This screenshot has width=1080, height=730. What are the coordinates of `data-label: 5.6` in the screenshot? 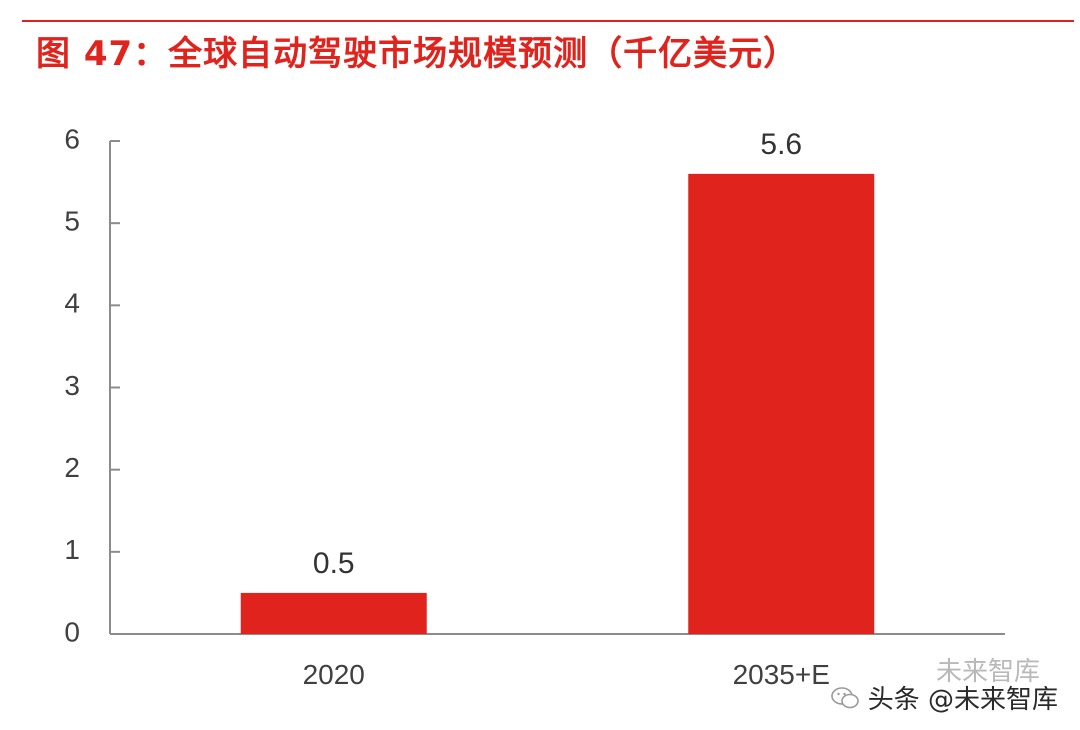 It's located at (781, 144).